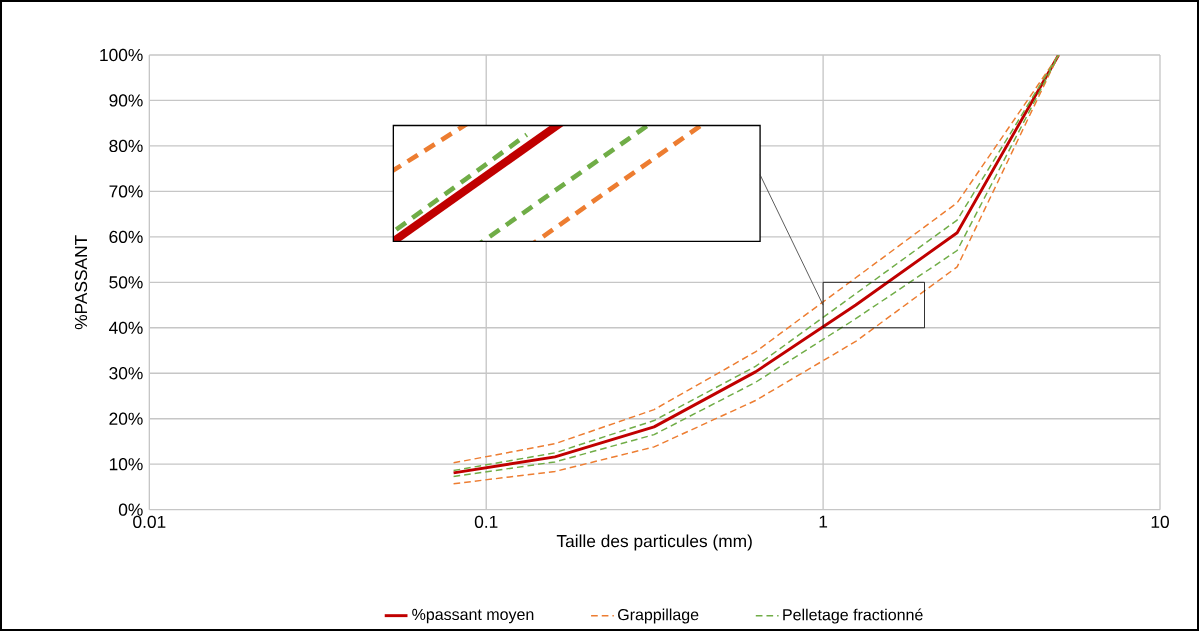  What do you see at coordinates (473, 616) in the screenshot?
I see `legend-label: %passant moyen` at bounding box center [473, 616].